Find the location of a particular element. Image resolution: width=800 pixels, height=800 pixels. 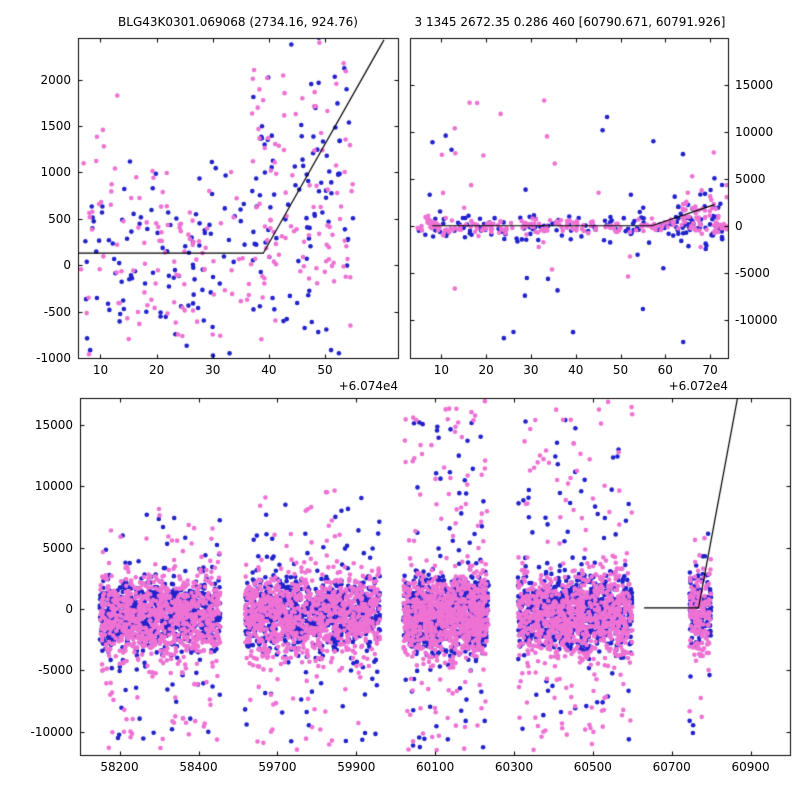

y-tick-label: -500 is located at coordinates (57, 311).